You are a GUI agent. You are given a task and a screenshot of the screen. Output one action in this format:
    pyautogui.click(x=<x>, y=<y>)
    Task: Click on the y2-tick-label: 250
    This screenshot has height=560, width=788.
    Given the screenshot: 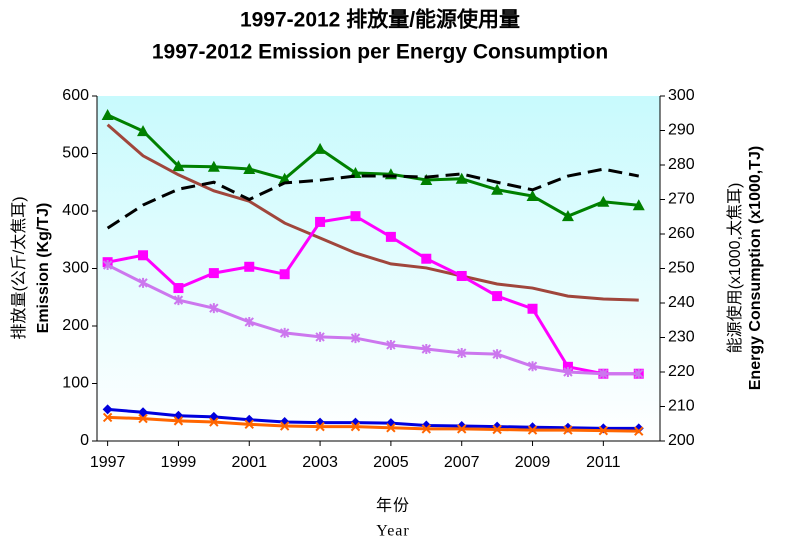 What is the action you would take?
    pyautogui.click(x=681, y=268)
    